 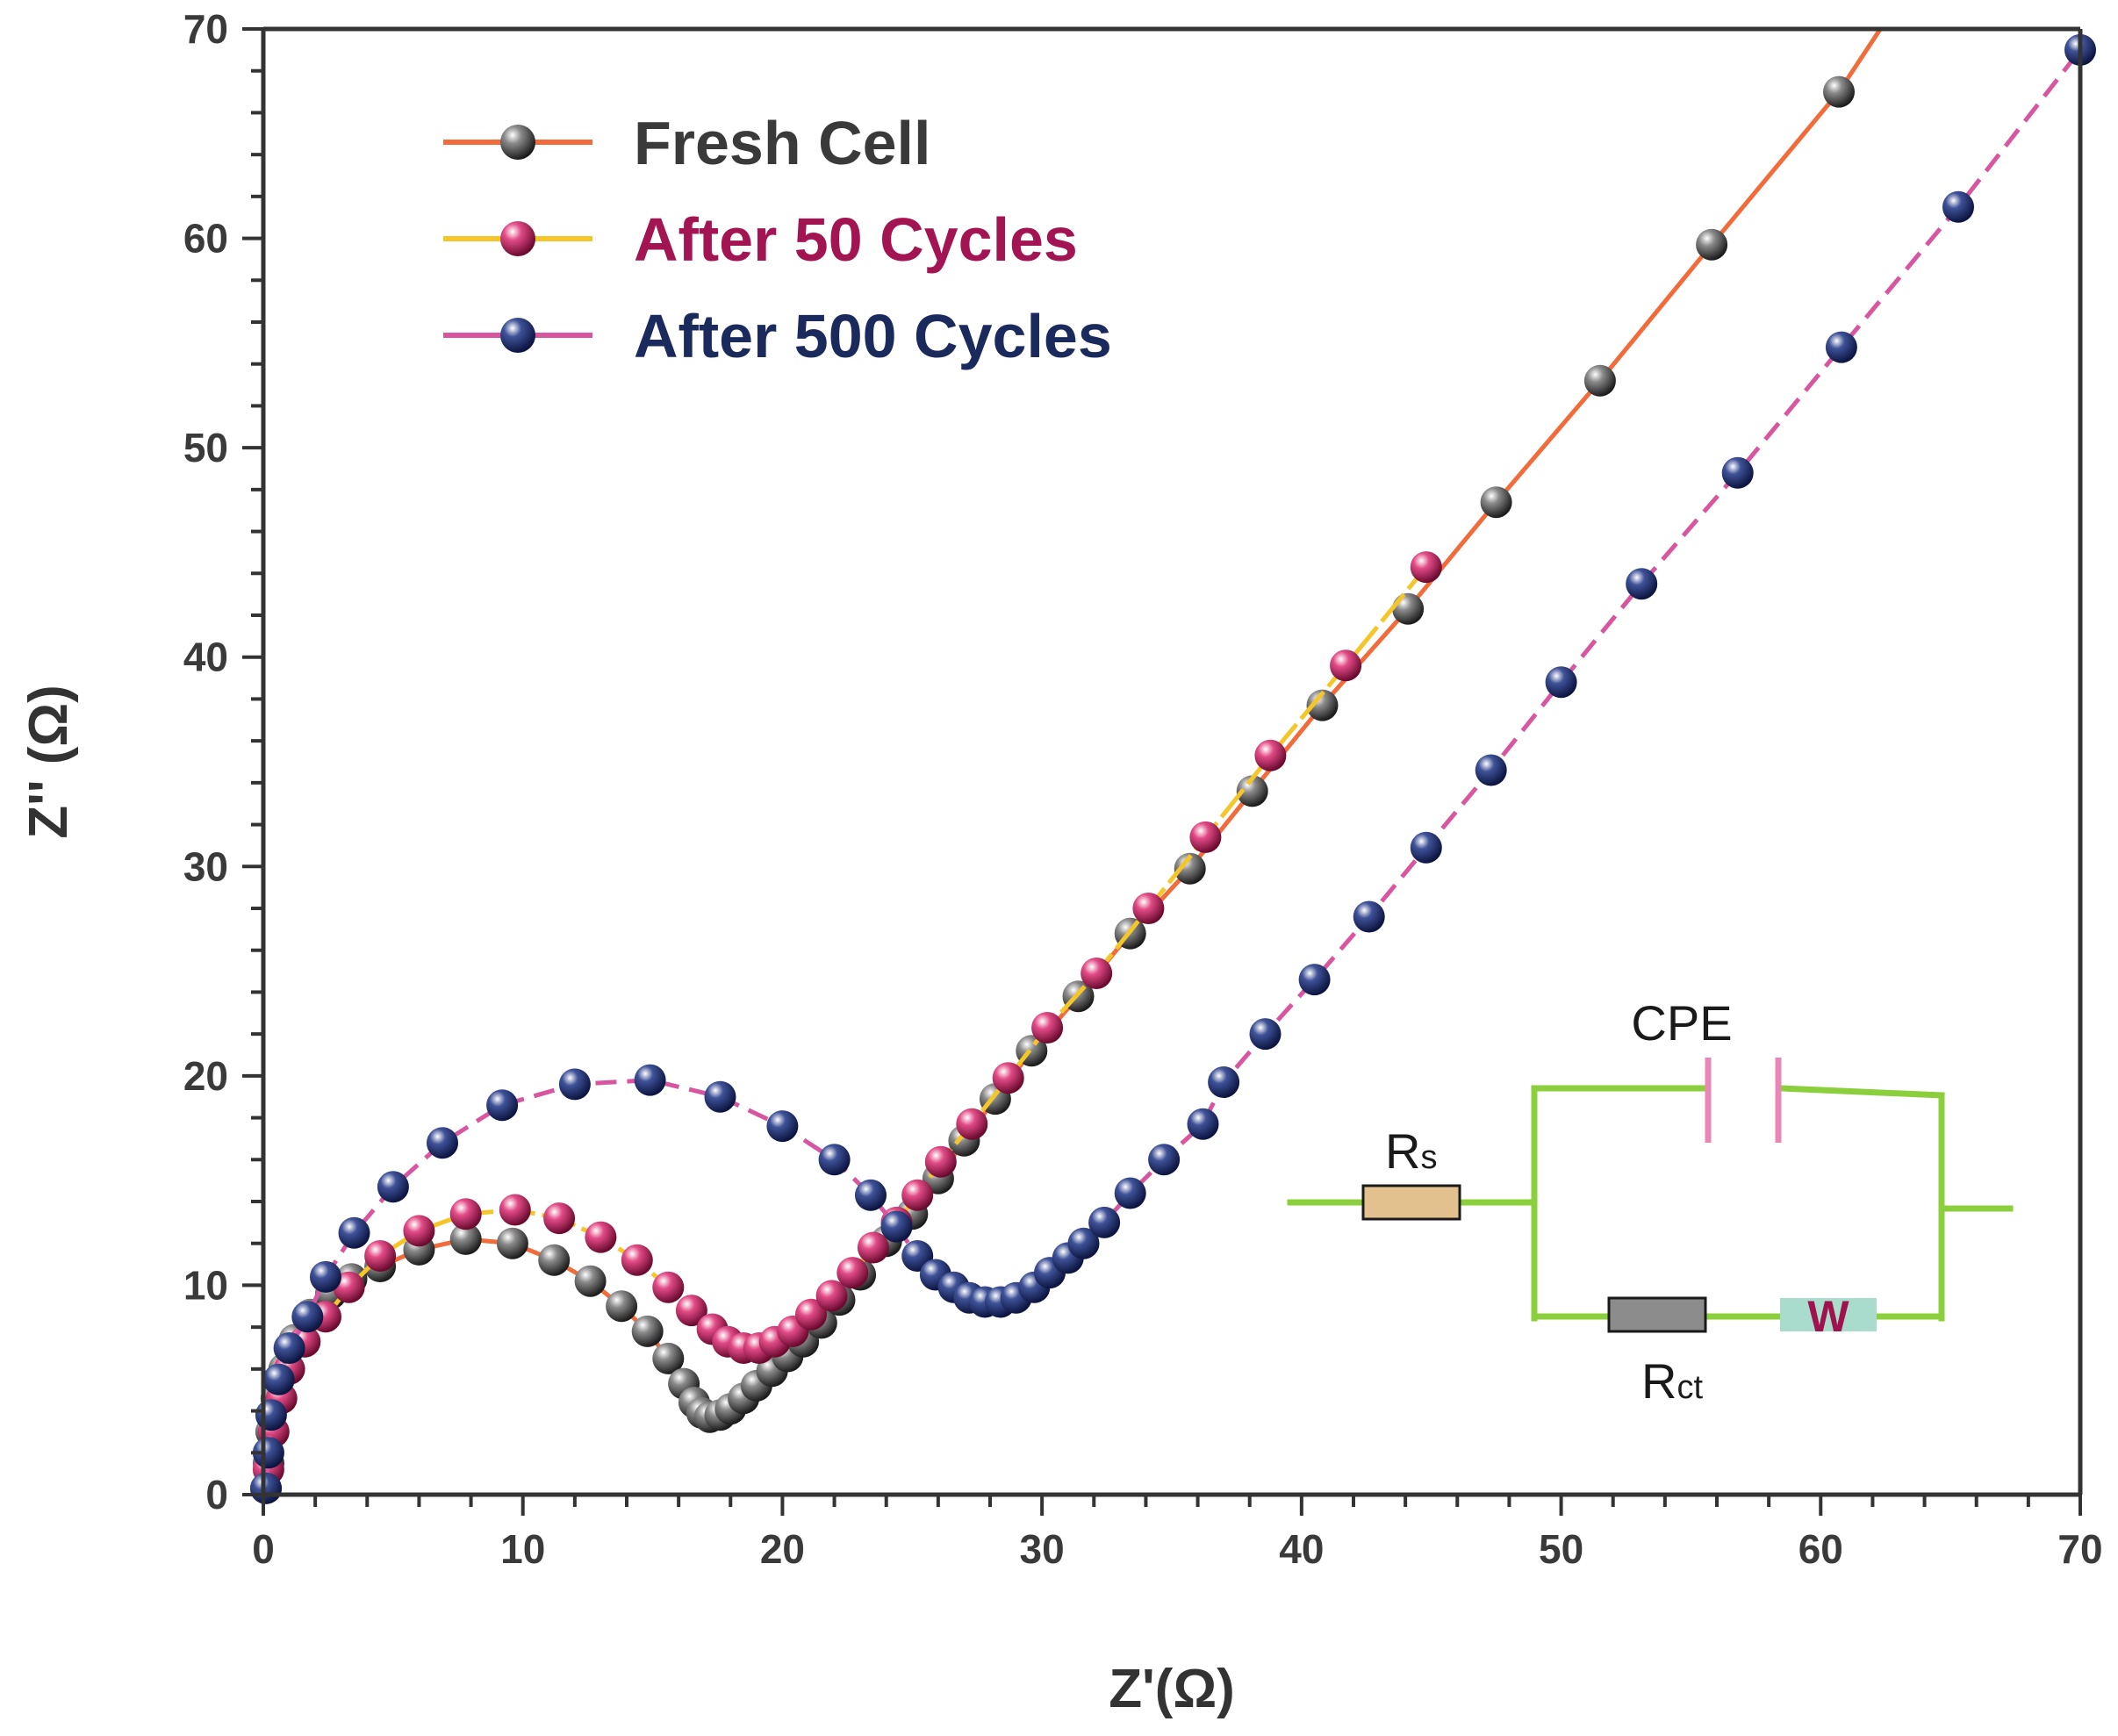 I want to click on rs-label: Rs, so click(x=1411, y=1151).